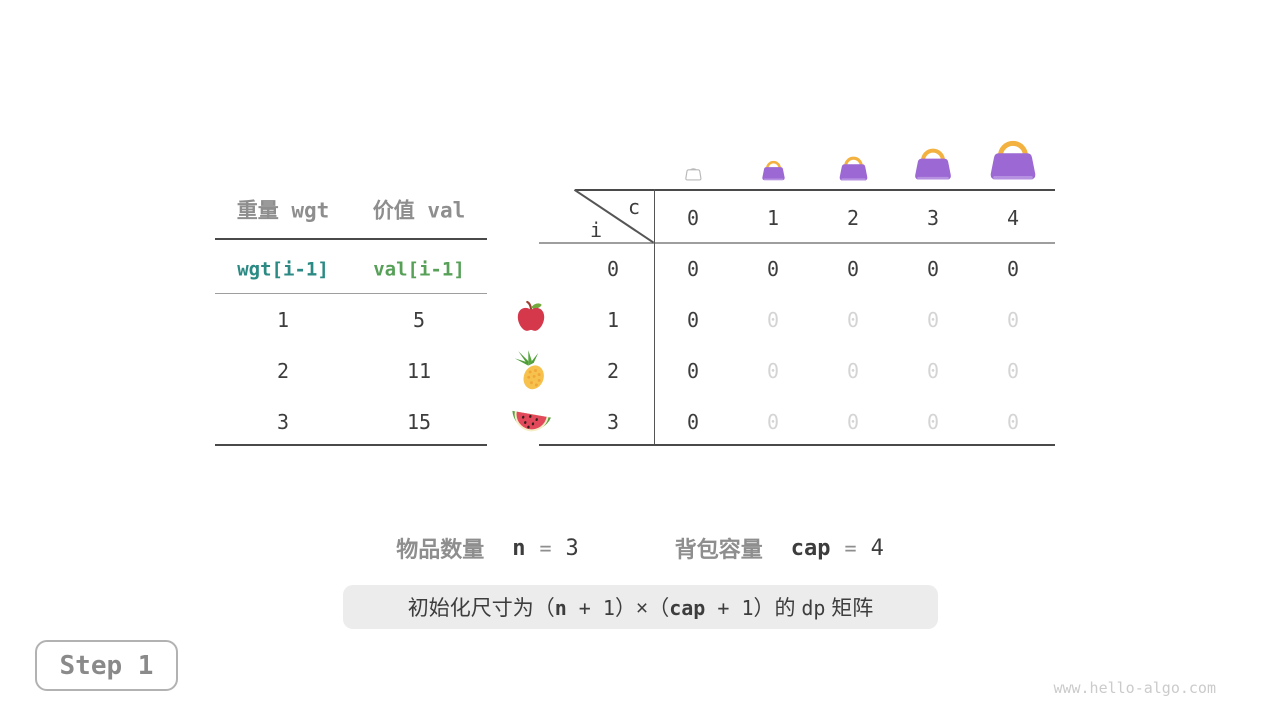 This screenshot has height=720, width=1280. I want to click on caption-segment: 矩阵, so click(849, 608).